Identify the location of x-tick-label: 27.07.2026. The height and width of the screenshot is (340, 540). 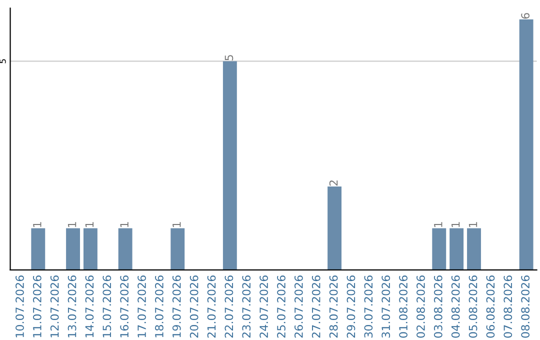
(316, 307).